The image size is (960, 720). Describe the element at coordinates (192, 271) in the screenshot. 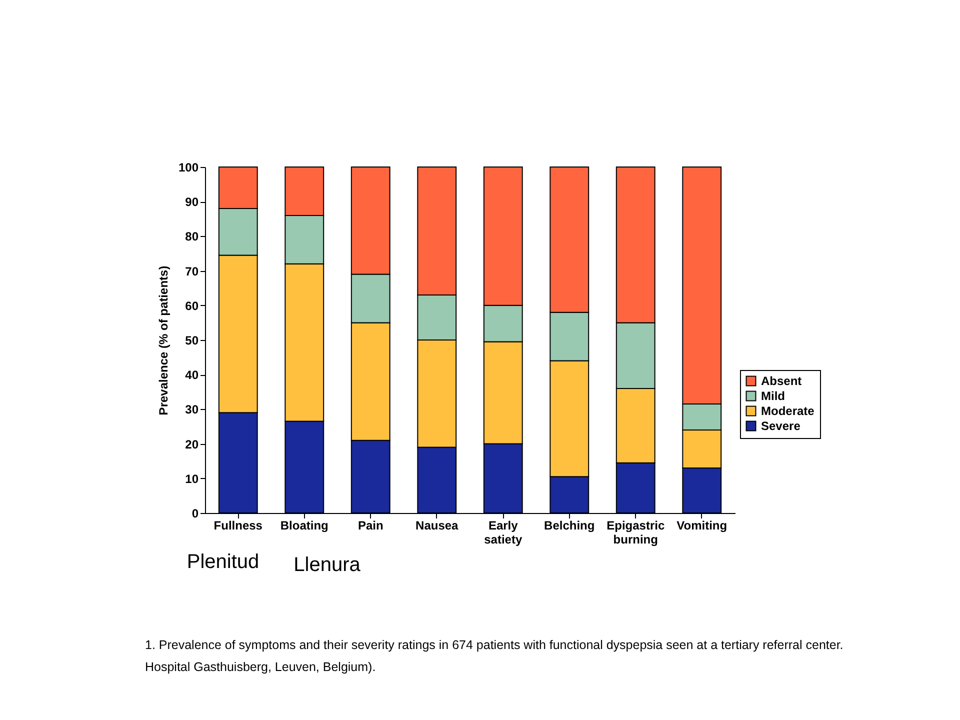

I see `y-tick-label: 70` at that location.